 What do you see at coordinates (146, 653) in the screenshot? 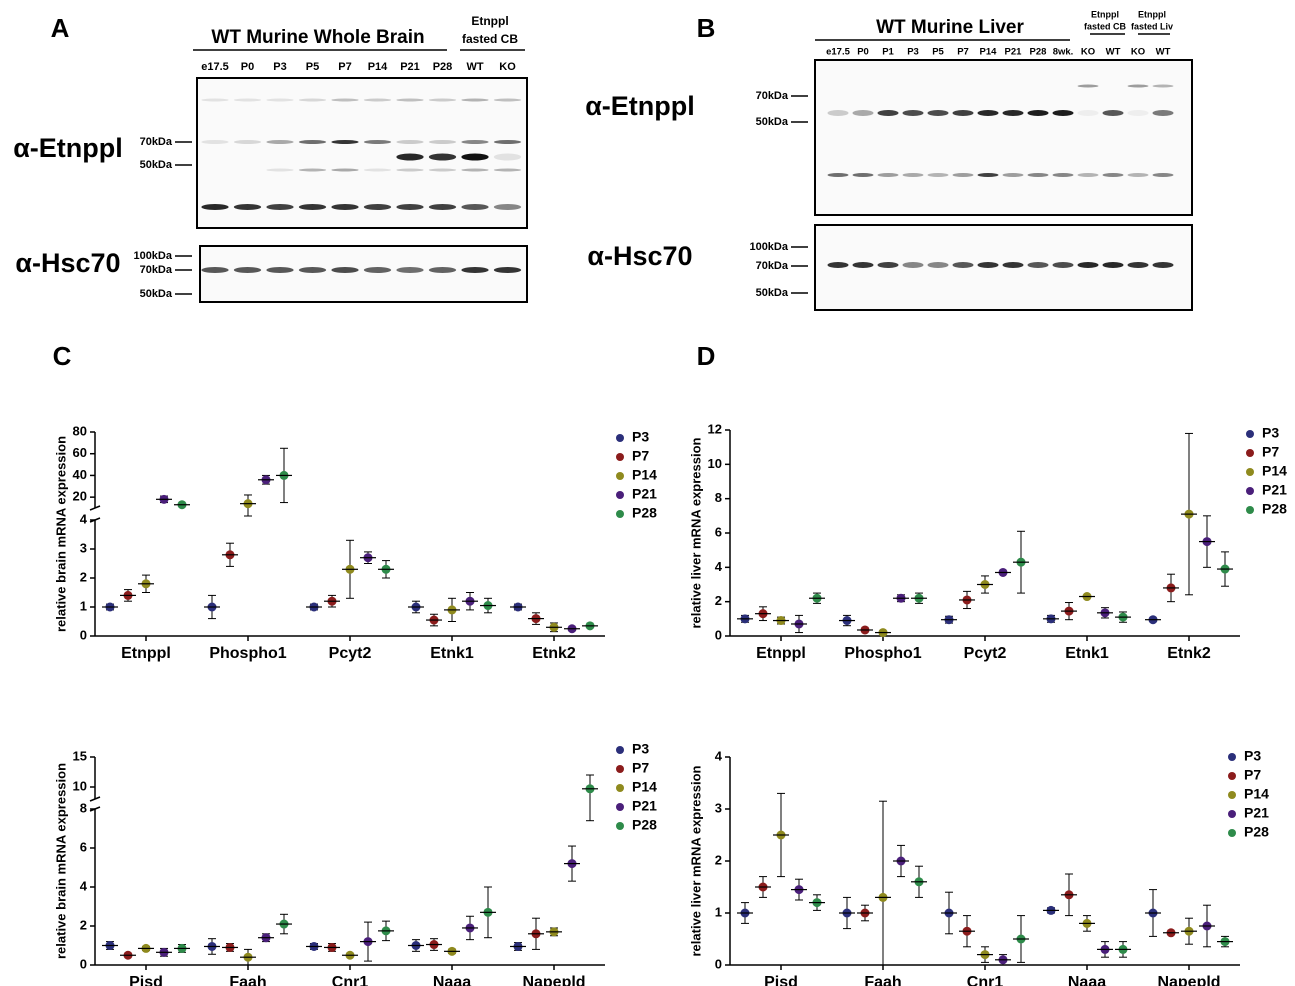
I see `x-tick-label: Etnppl` at bounding box center [146, 653].